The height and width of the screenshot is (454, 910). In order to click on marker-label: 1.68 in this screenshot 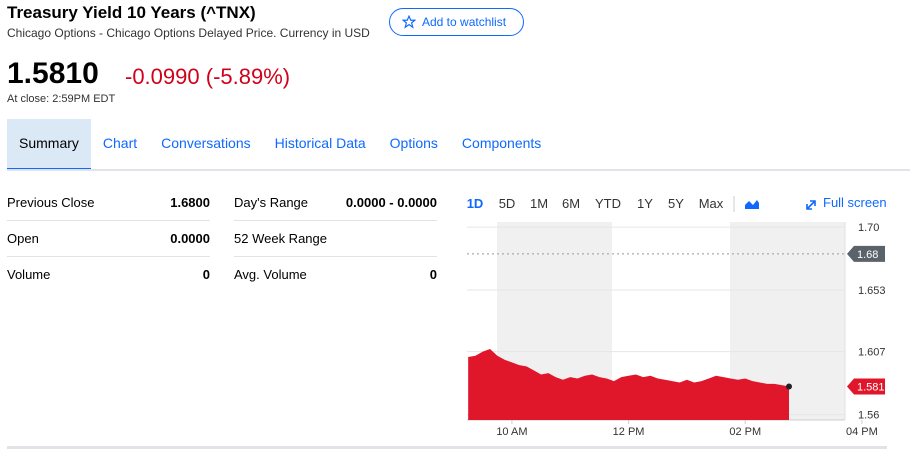, I will do `click(867, 255)`.